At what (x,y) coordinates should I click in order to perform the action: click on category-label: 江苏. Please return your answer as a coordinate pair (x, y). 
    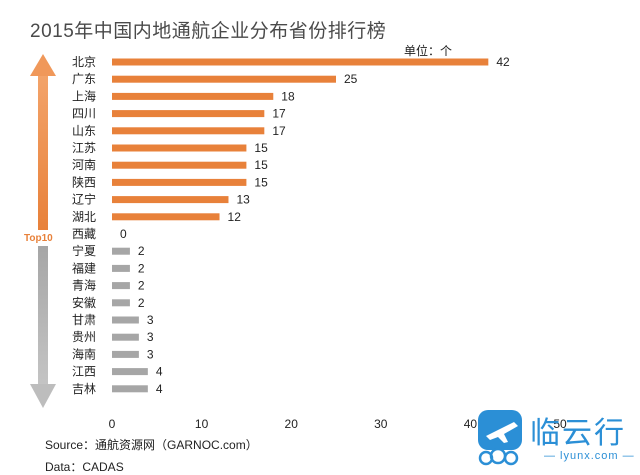
    Looking at the image, I should click on (84, 148).